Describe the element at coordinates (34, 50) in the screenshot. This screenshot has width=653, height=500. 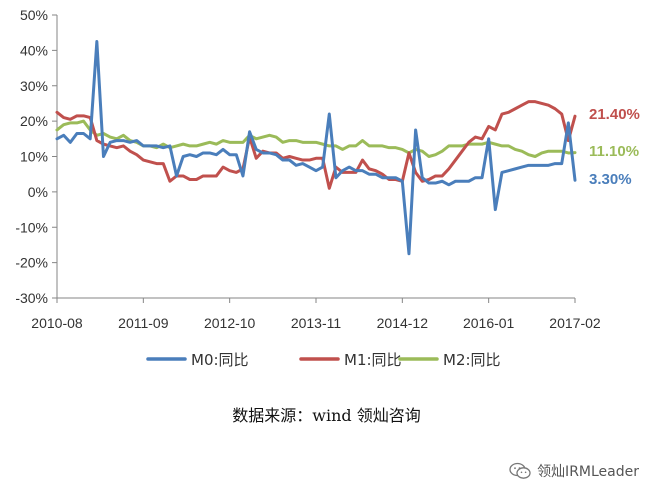
I see `y-tick-label: 40%` at that location.